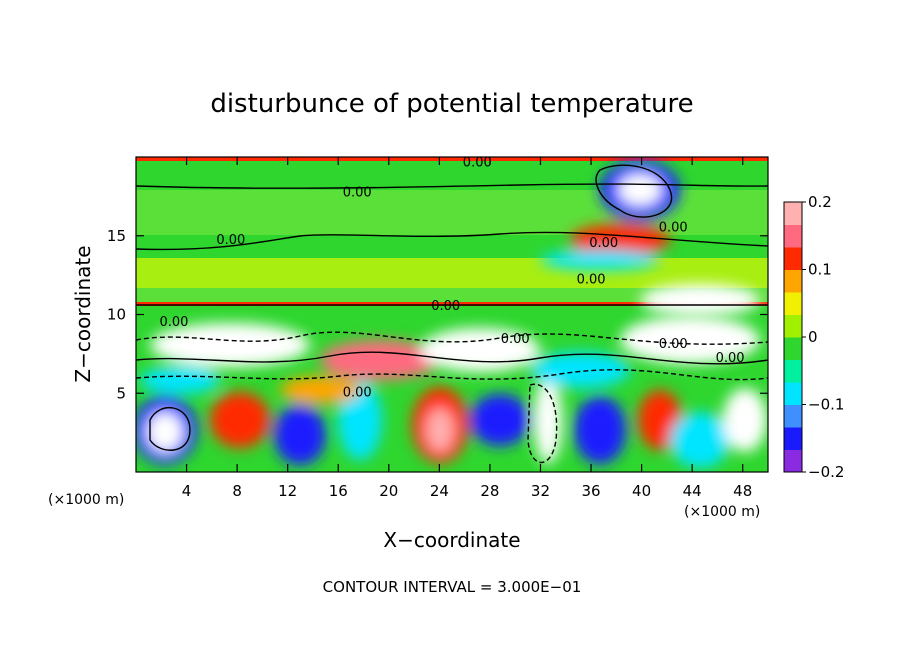  Describe the element at coordinates (452, 159) in the screenshot. I see `top-strip` at that location.